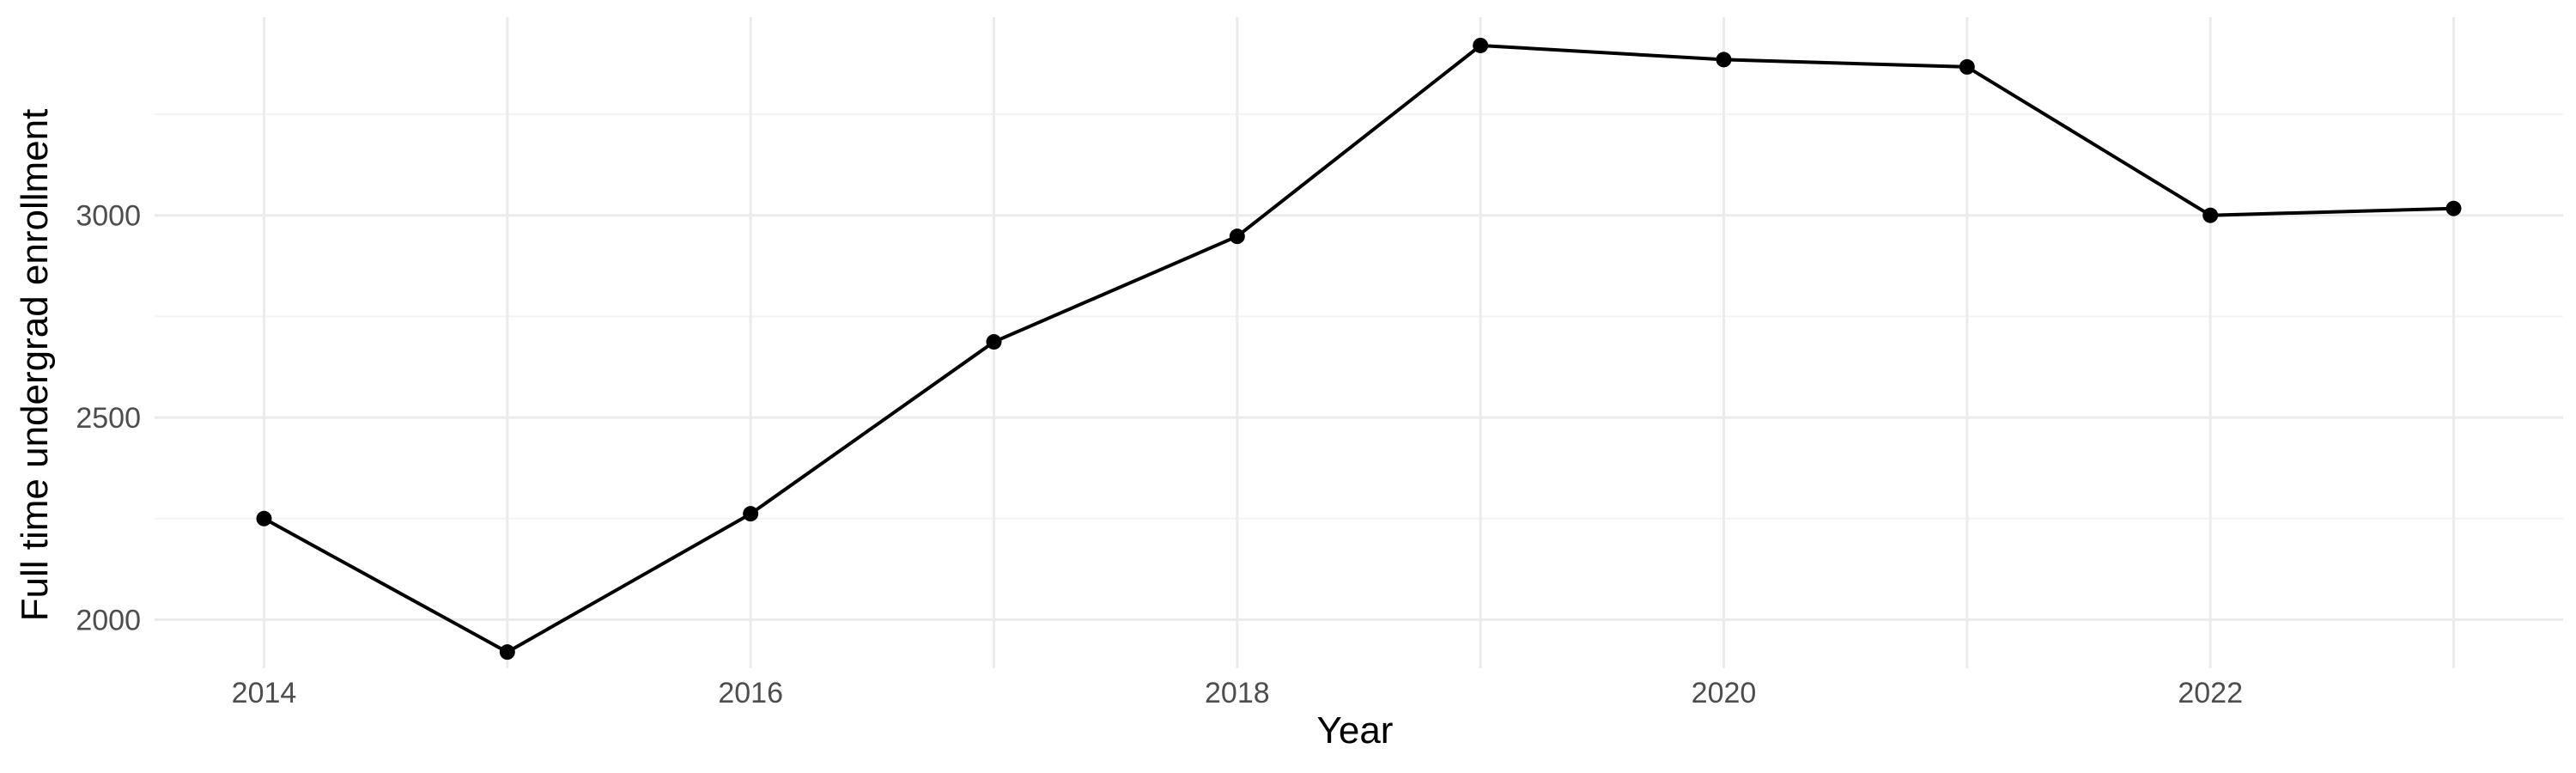 The width and height of the screenshot is (2576, 773). I want to click on y-tick-label: 2500, so click(109, 418).